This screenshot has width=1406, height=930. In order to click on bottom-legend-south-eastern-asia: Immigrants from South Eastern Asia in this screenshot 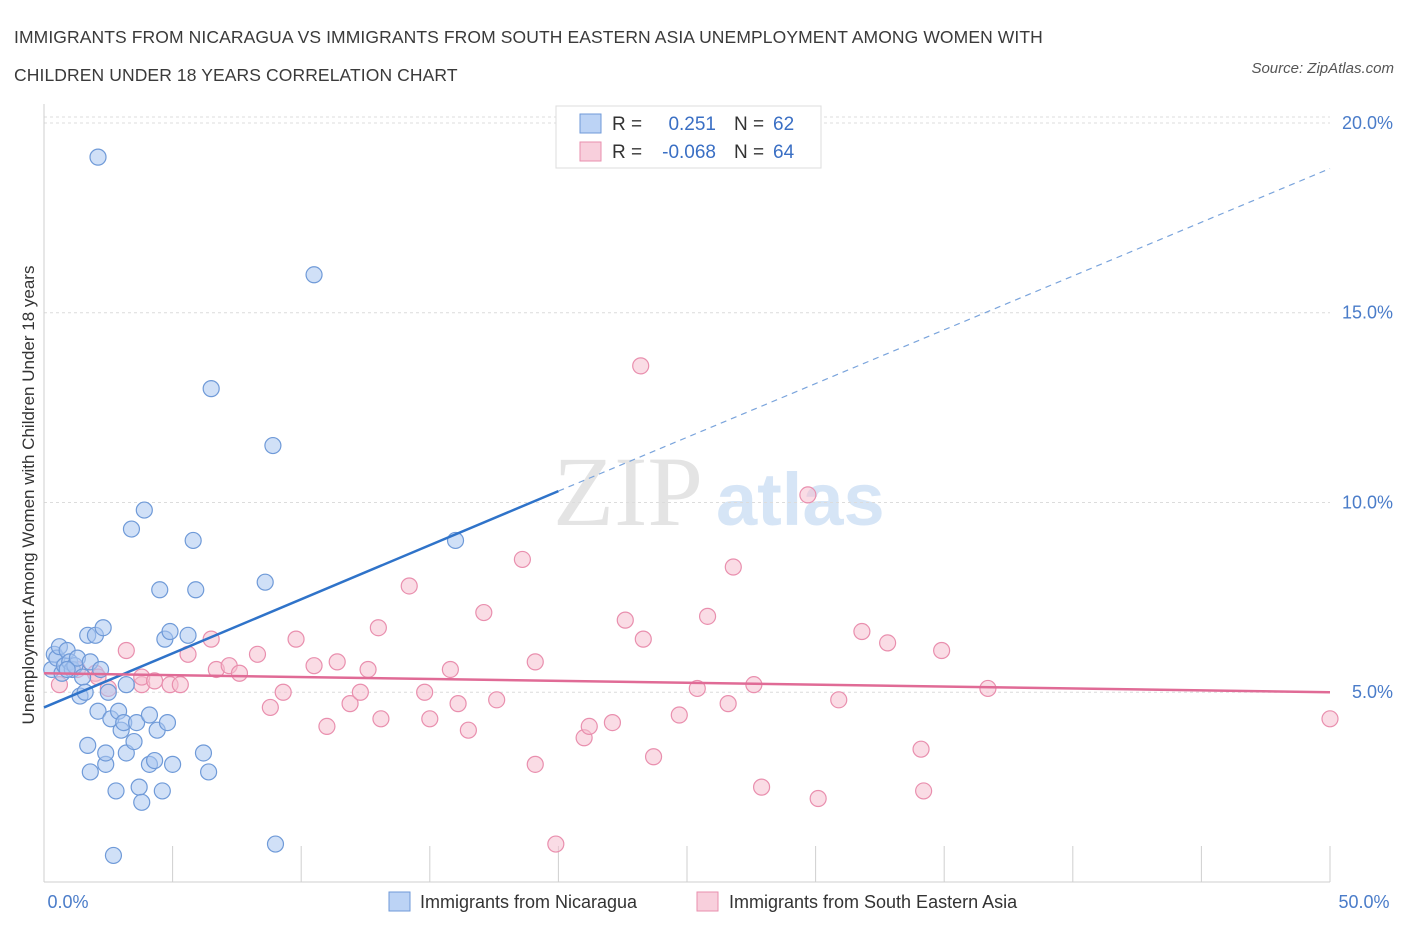, I will do `click(873, 902)`.